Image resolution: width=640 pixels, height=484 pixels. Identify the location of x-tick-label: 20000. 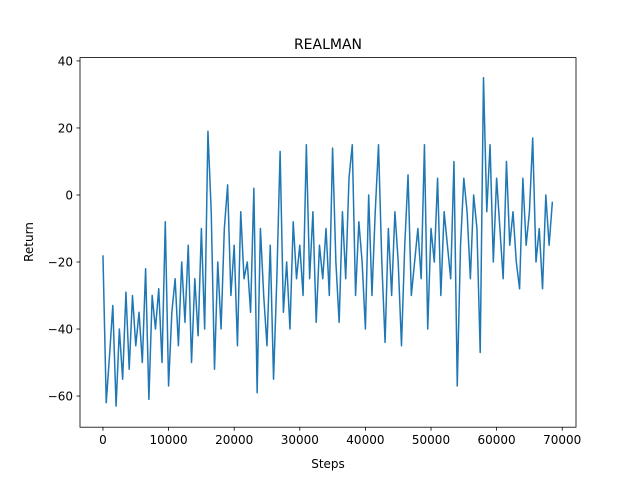
(234, 440).